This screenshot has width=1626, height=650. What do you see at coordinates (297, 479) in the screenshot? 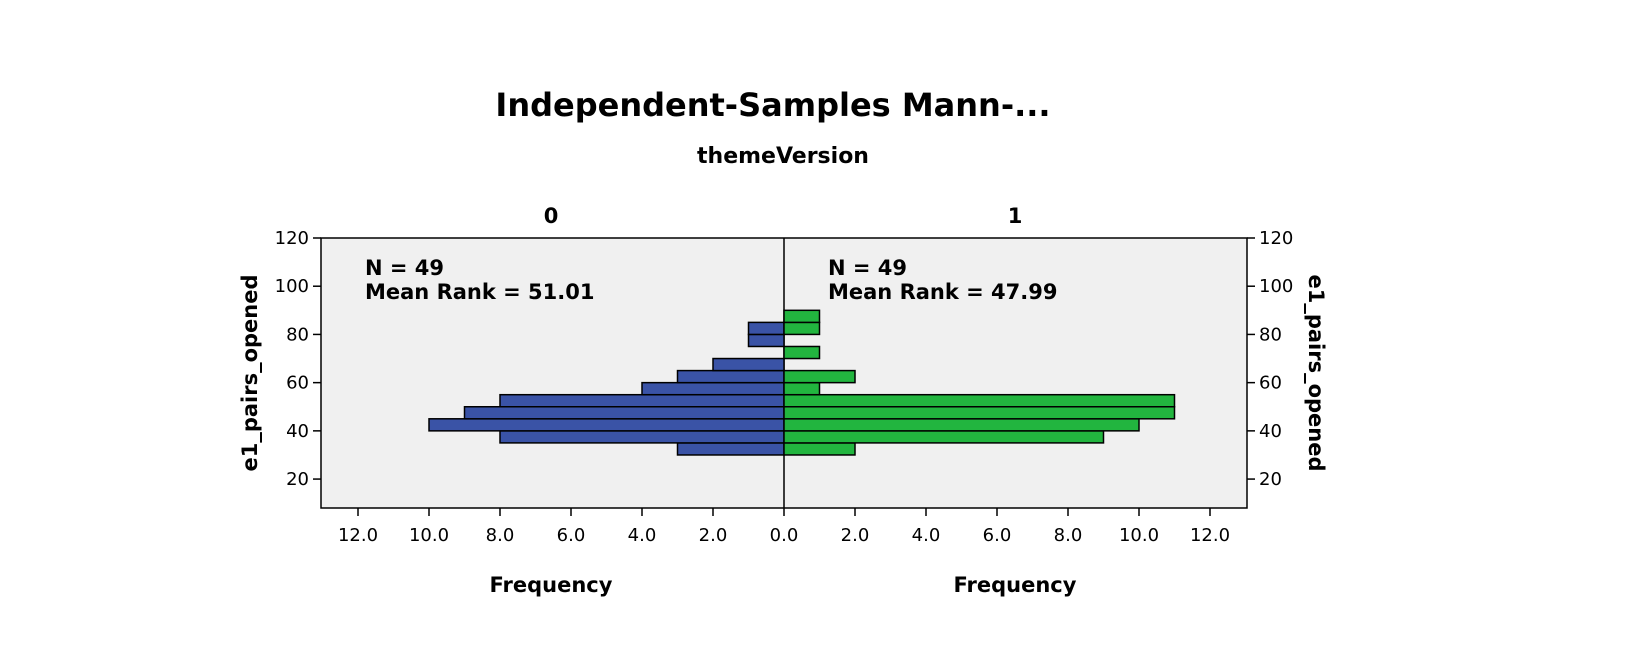
I see `left-y-tick-label: 20` at bounding box center [297, 479].